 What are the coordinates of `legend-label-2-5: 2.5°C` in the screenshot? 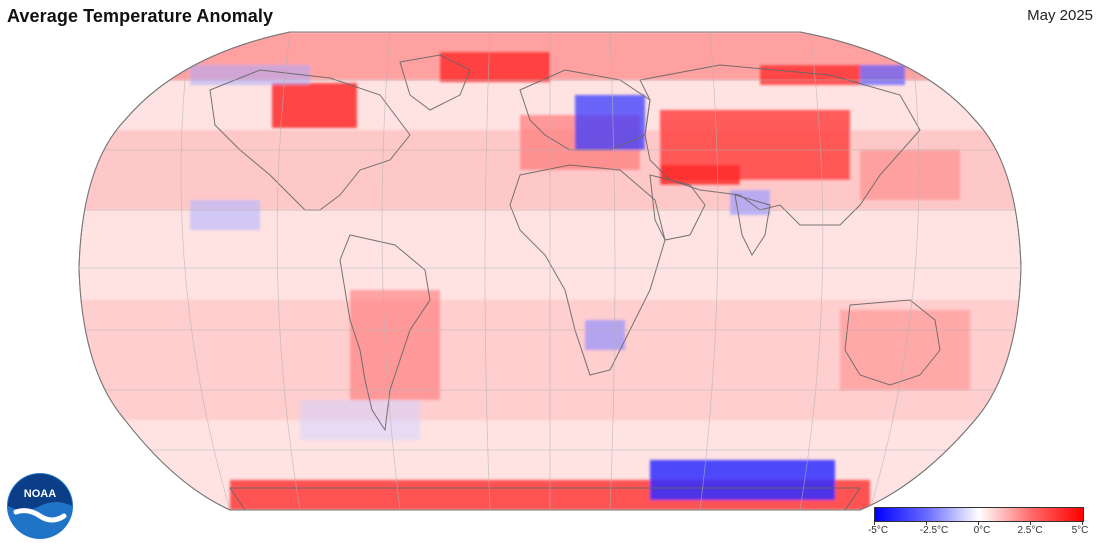 It's located at (1030, 530).